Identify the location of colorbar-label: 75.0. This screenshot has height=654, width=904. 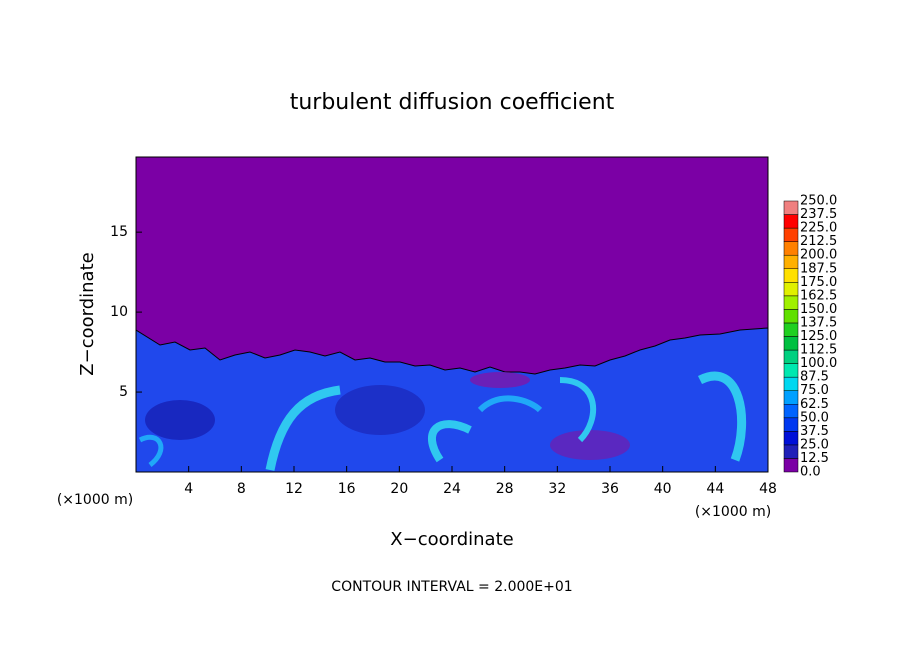
(814, 390).